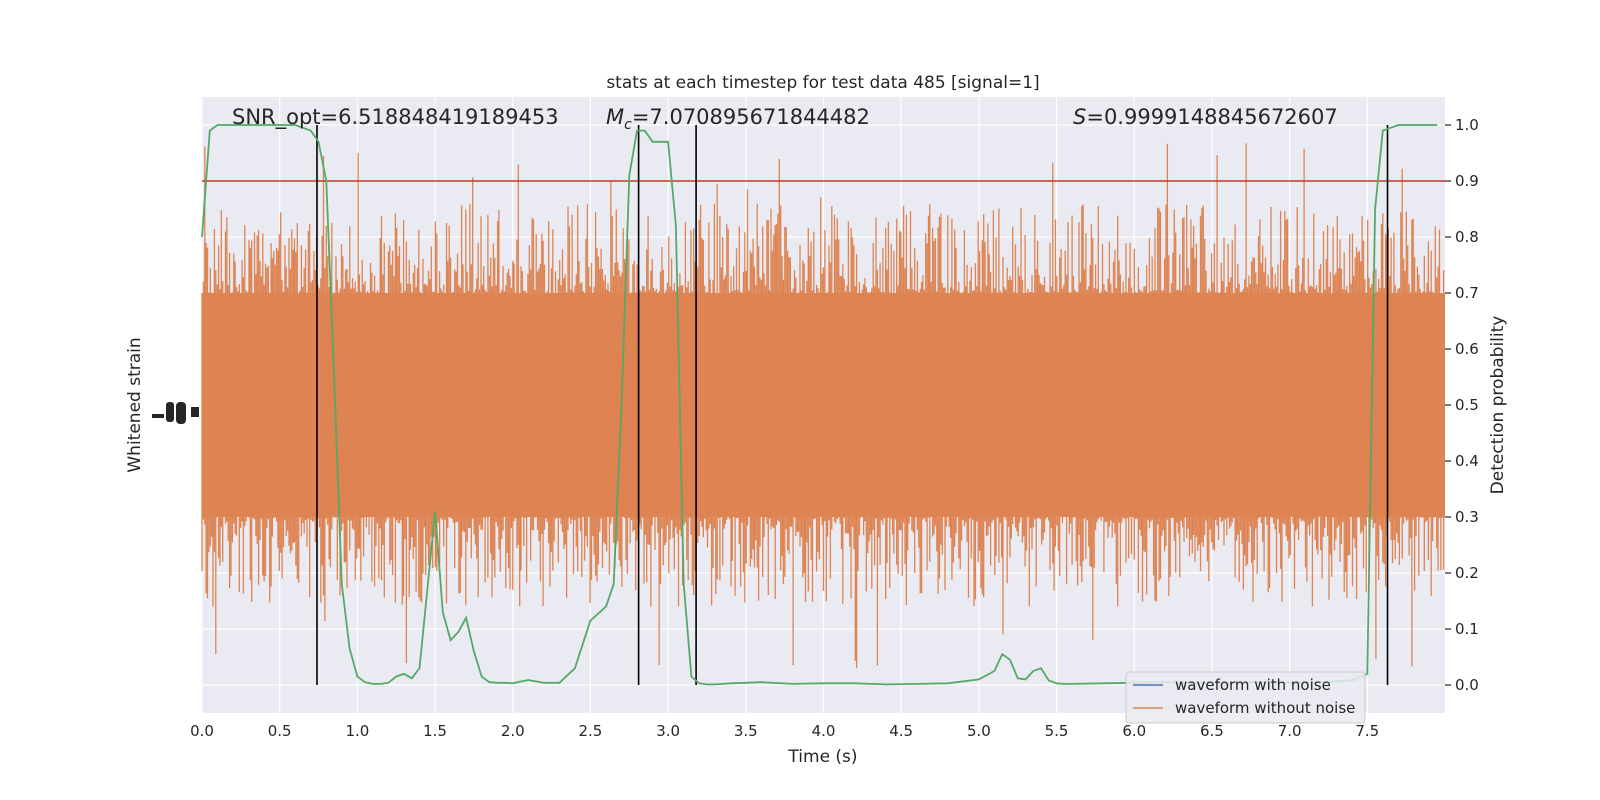 The image size is (1600, 800). Describe the element at coordinates (1211, 117) in the screenshot. I see `annotation-score-value: =0.9999148845672607` at that location.